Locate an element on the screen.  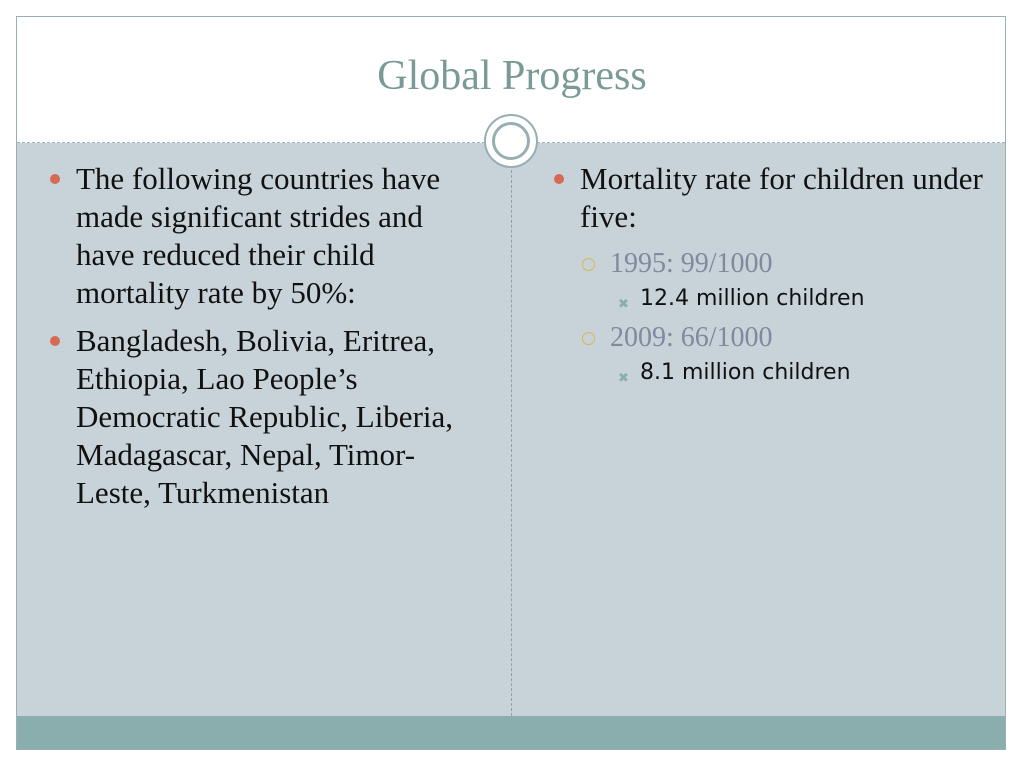
detail-item: ✖ 8.1 million children is located at coordinates (772, 373).